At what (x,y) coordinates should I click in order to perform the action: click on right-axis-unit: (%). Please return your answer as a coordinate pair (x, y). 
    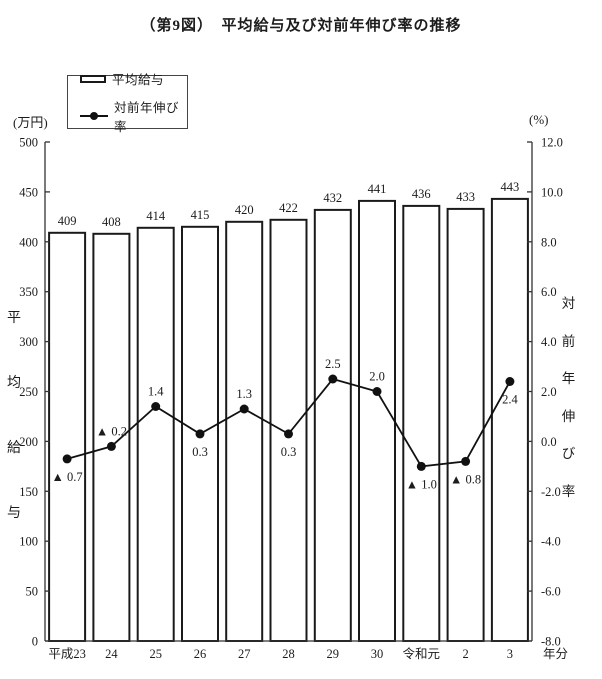
    Looking at the image, I should click on (539, 119).